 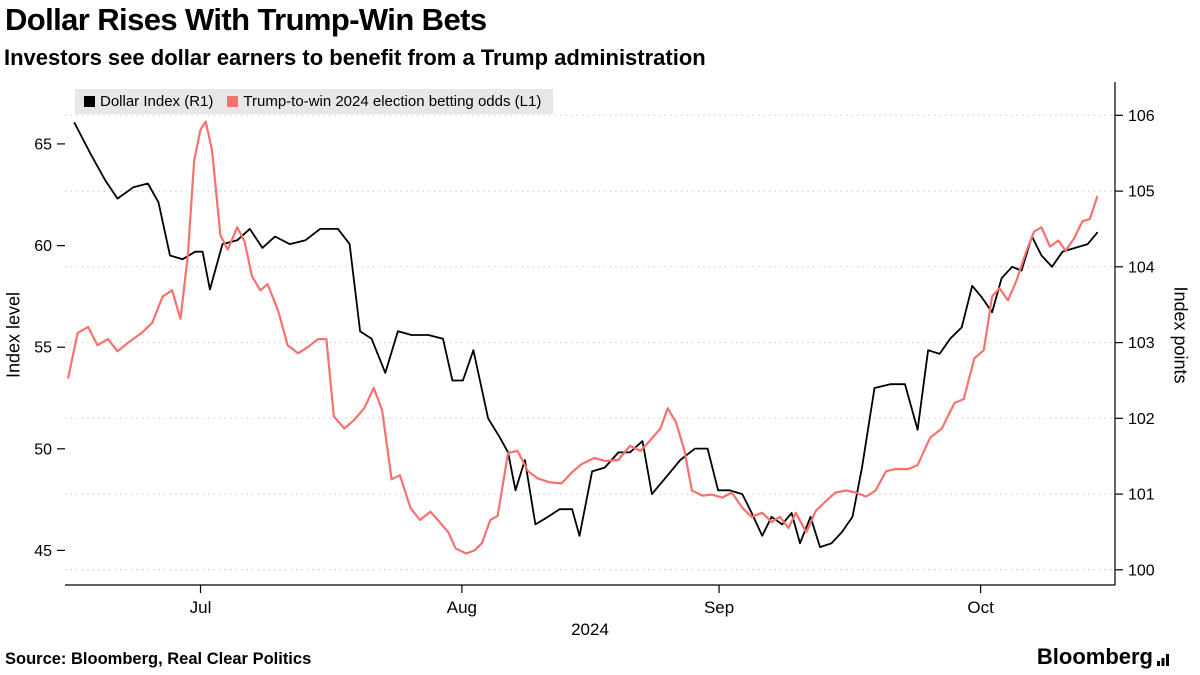 What do you see at coordinates (1163, 660) in the screenshot?
I see `bloomberg-bars-icon` at bounding box center [1163, 660].